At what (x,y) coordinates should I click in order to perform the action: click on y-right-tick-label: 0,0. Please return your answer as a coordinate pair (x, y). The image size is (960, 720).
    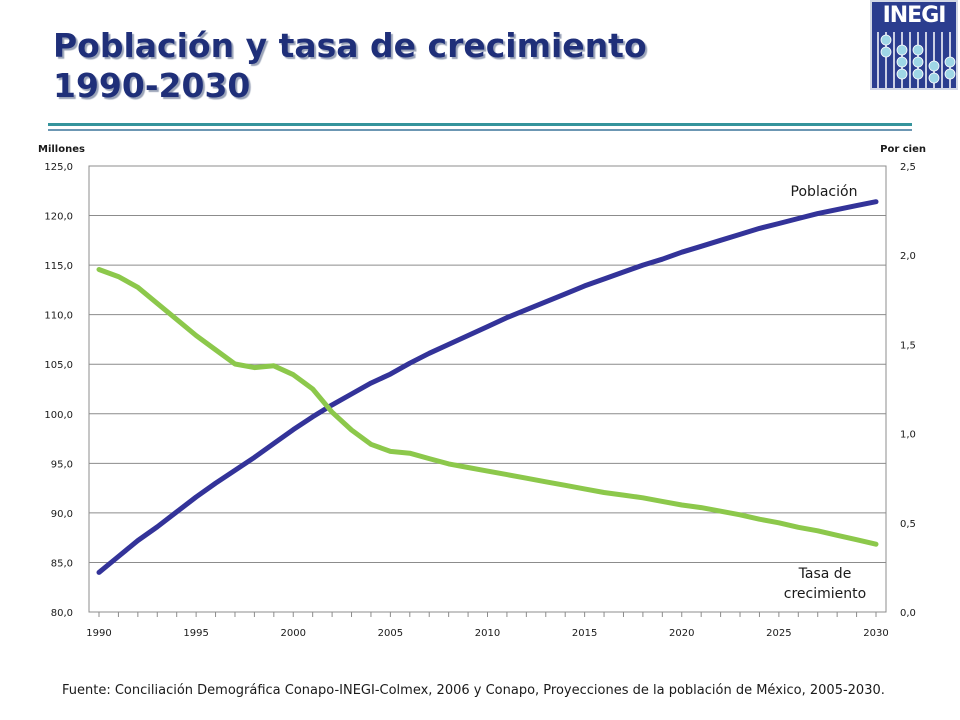
    Looking at the image, I should click on (908, 613).